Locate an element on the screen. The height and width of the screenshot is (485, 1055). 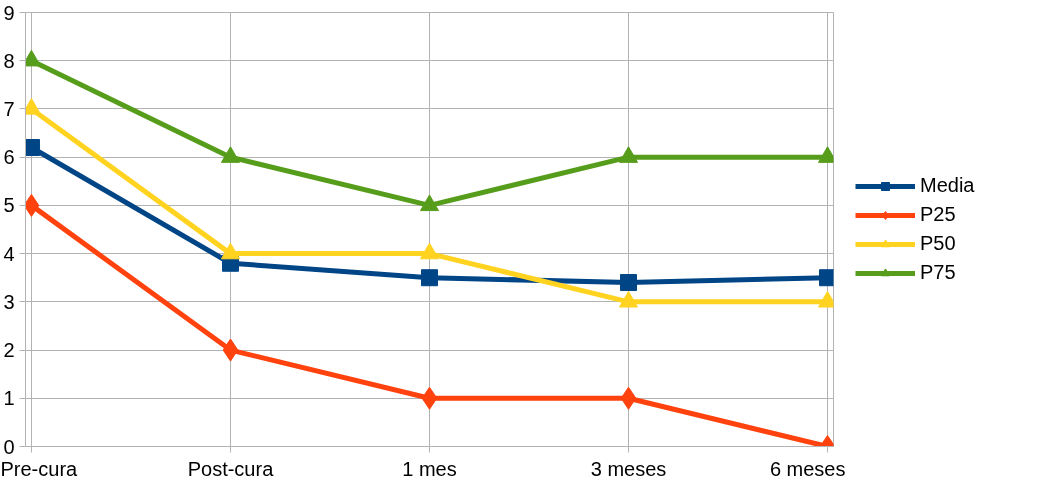
y-tick-label: 5 is located at coordinates (9, 205).